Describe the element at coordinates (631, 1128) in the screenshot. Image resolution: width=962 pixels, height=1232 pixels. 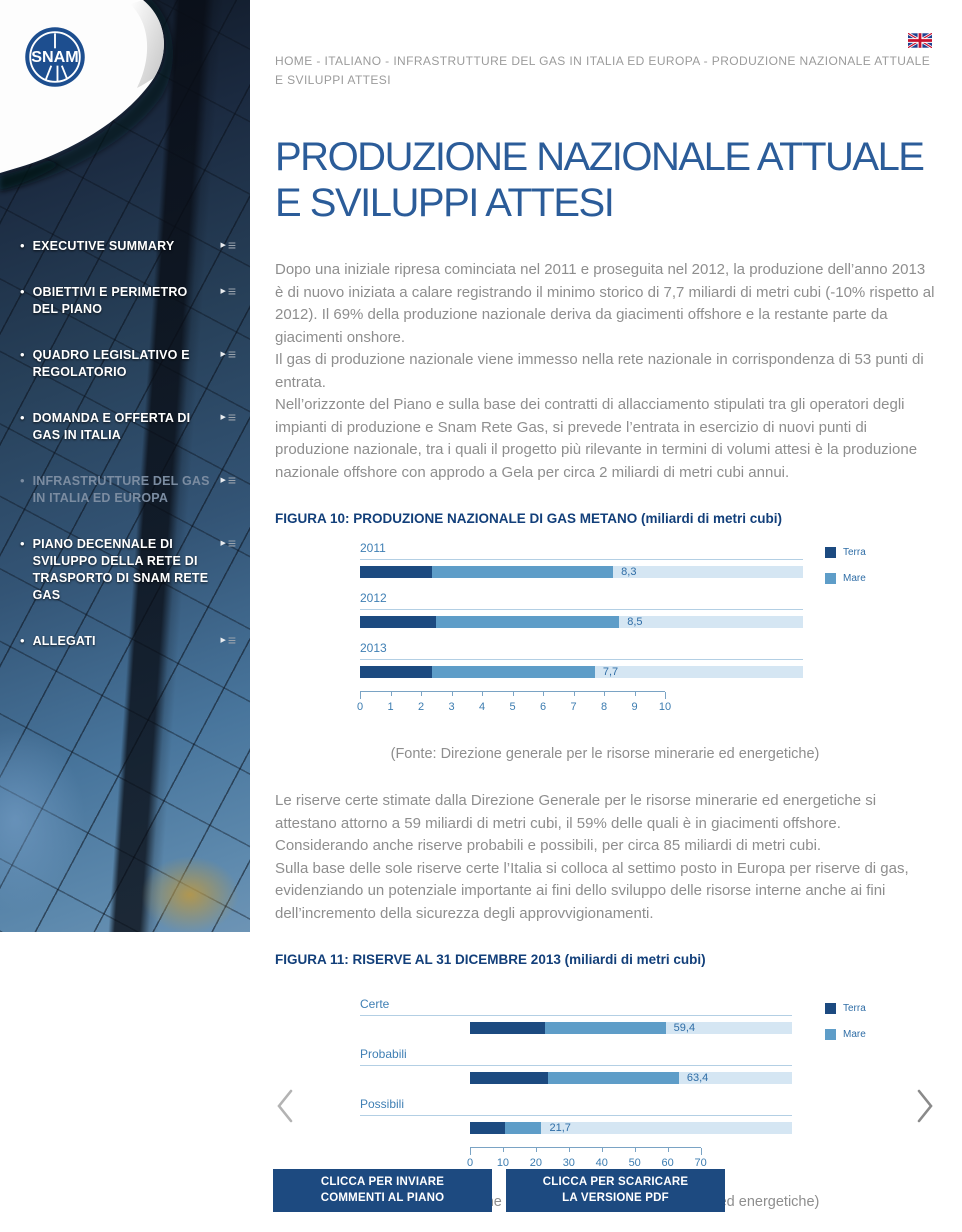
I see `bar-track: 21,7` at that location.